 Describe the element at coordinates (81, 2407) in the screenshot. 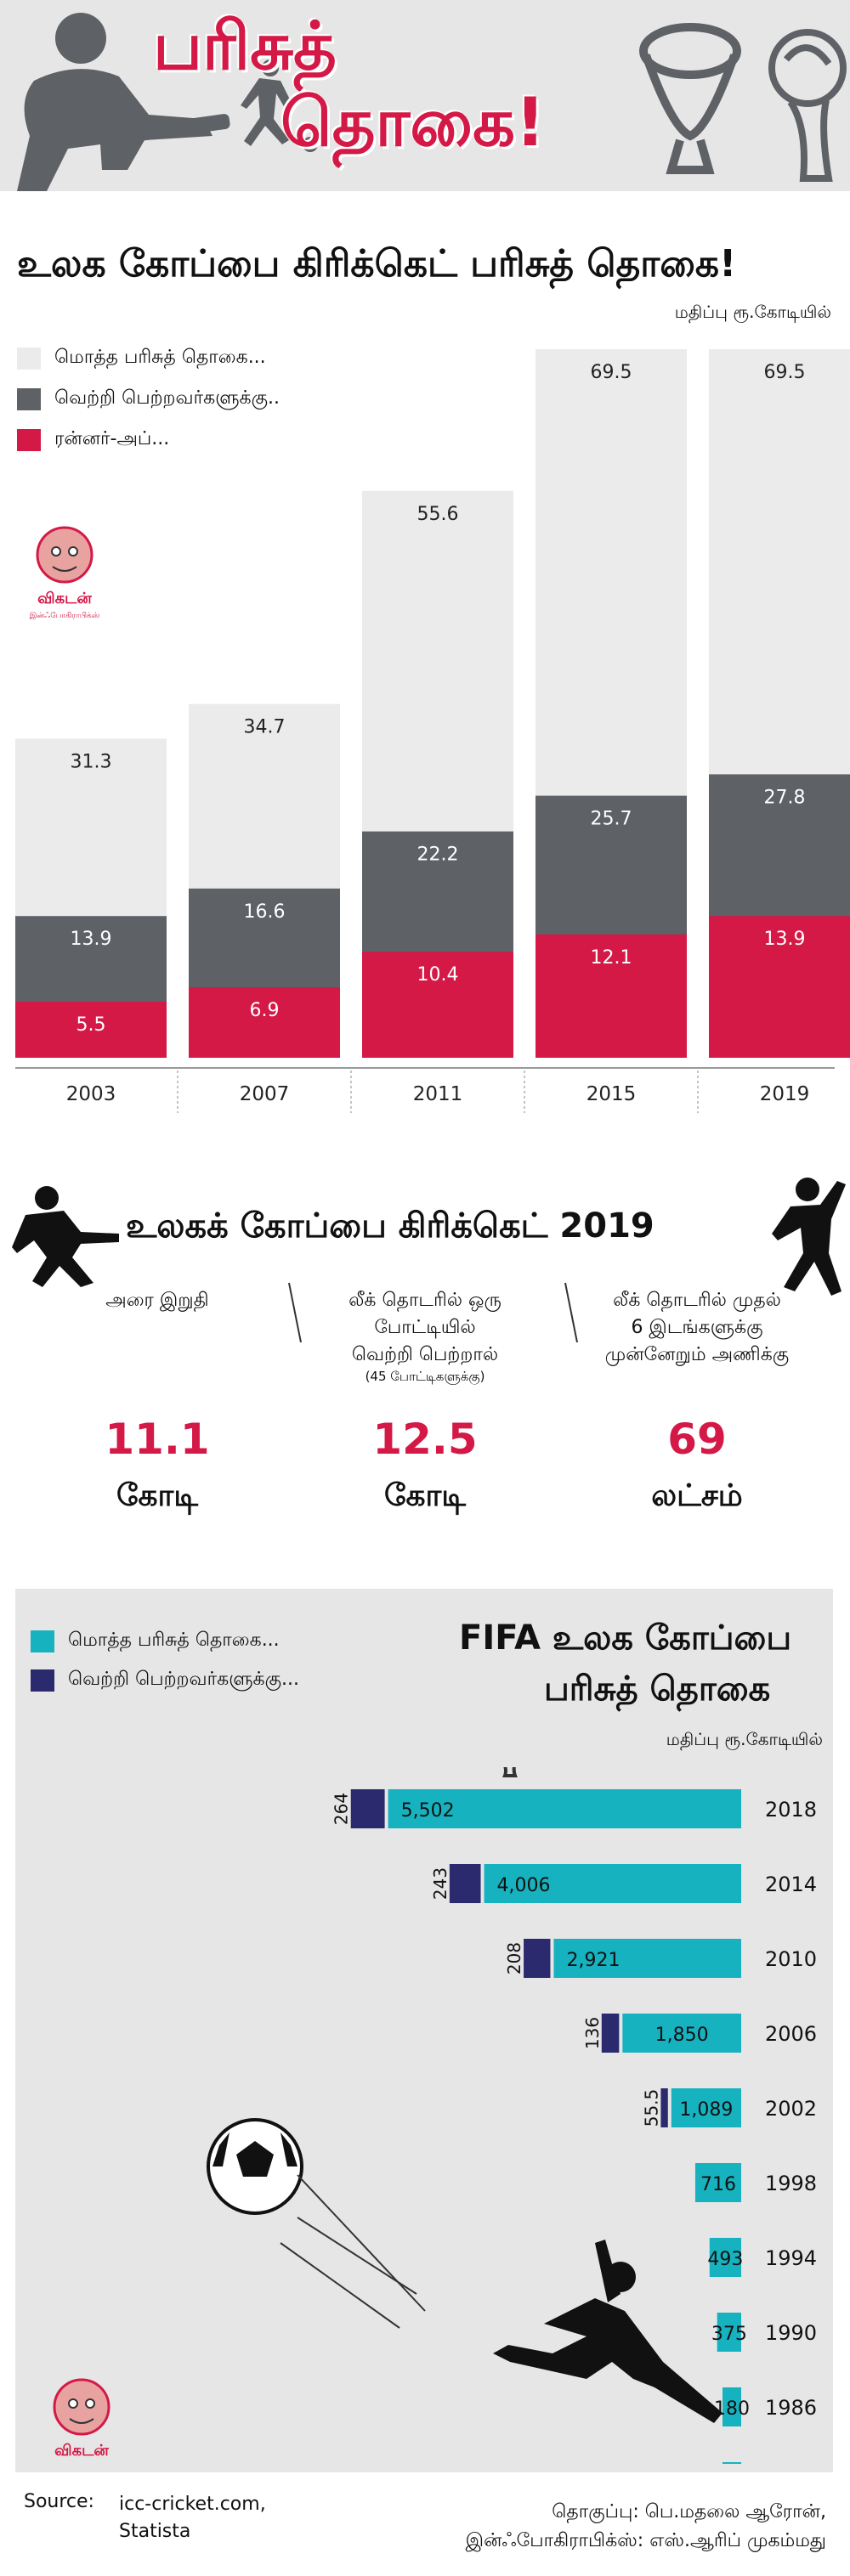

I see `mascot-face-icon-bottom` at that location.